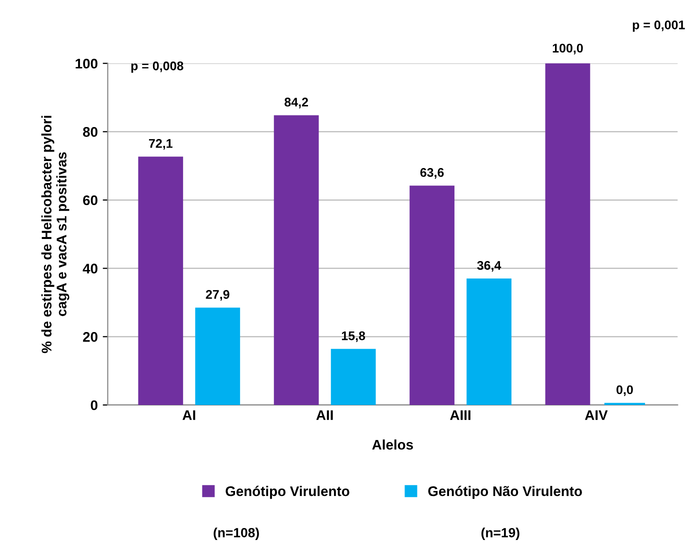 Image resolution: width=695 pixels, height=551 pixels. What do you see at coordinates (432, 173) in the screenshot?
I see `data-label: 63,6` at bounding box center [432, 173].